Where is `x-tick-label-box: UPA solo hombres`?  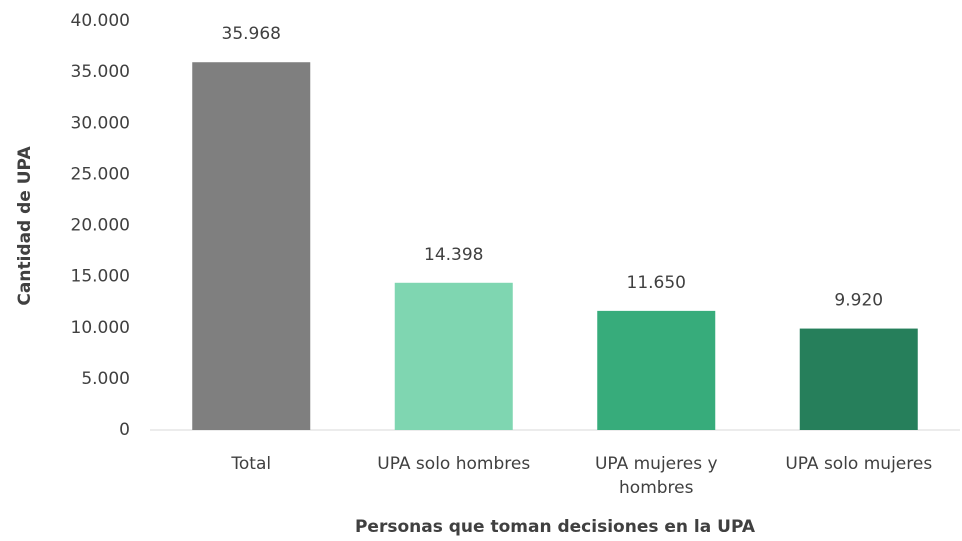 x-tick-label-box: UPA solo hombres is located at coordinates (454, 464).